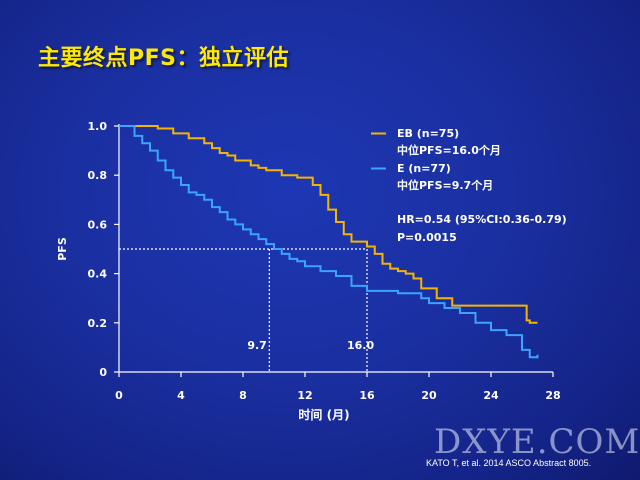  Describe the element at coordinates (428, 133) in the screenshot. I see `legend-series-name: EB (n=75)` at that location.